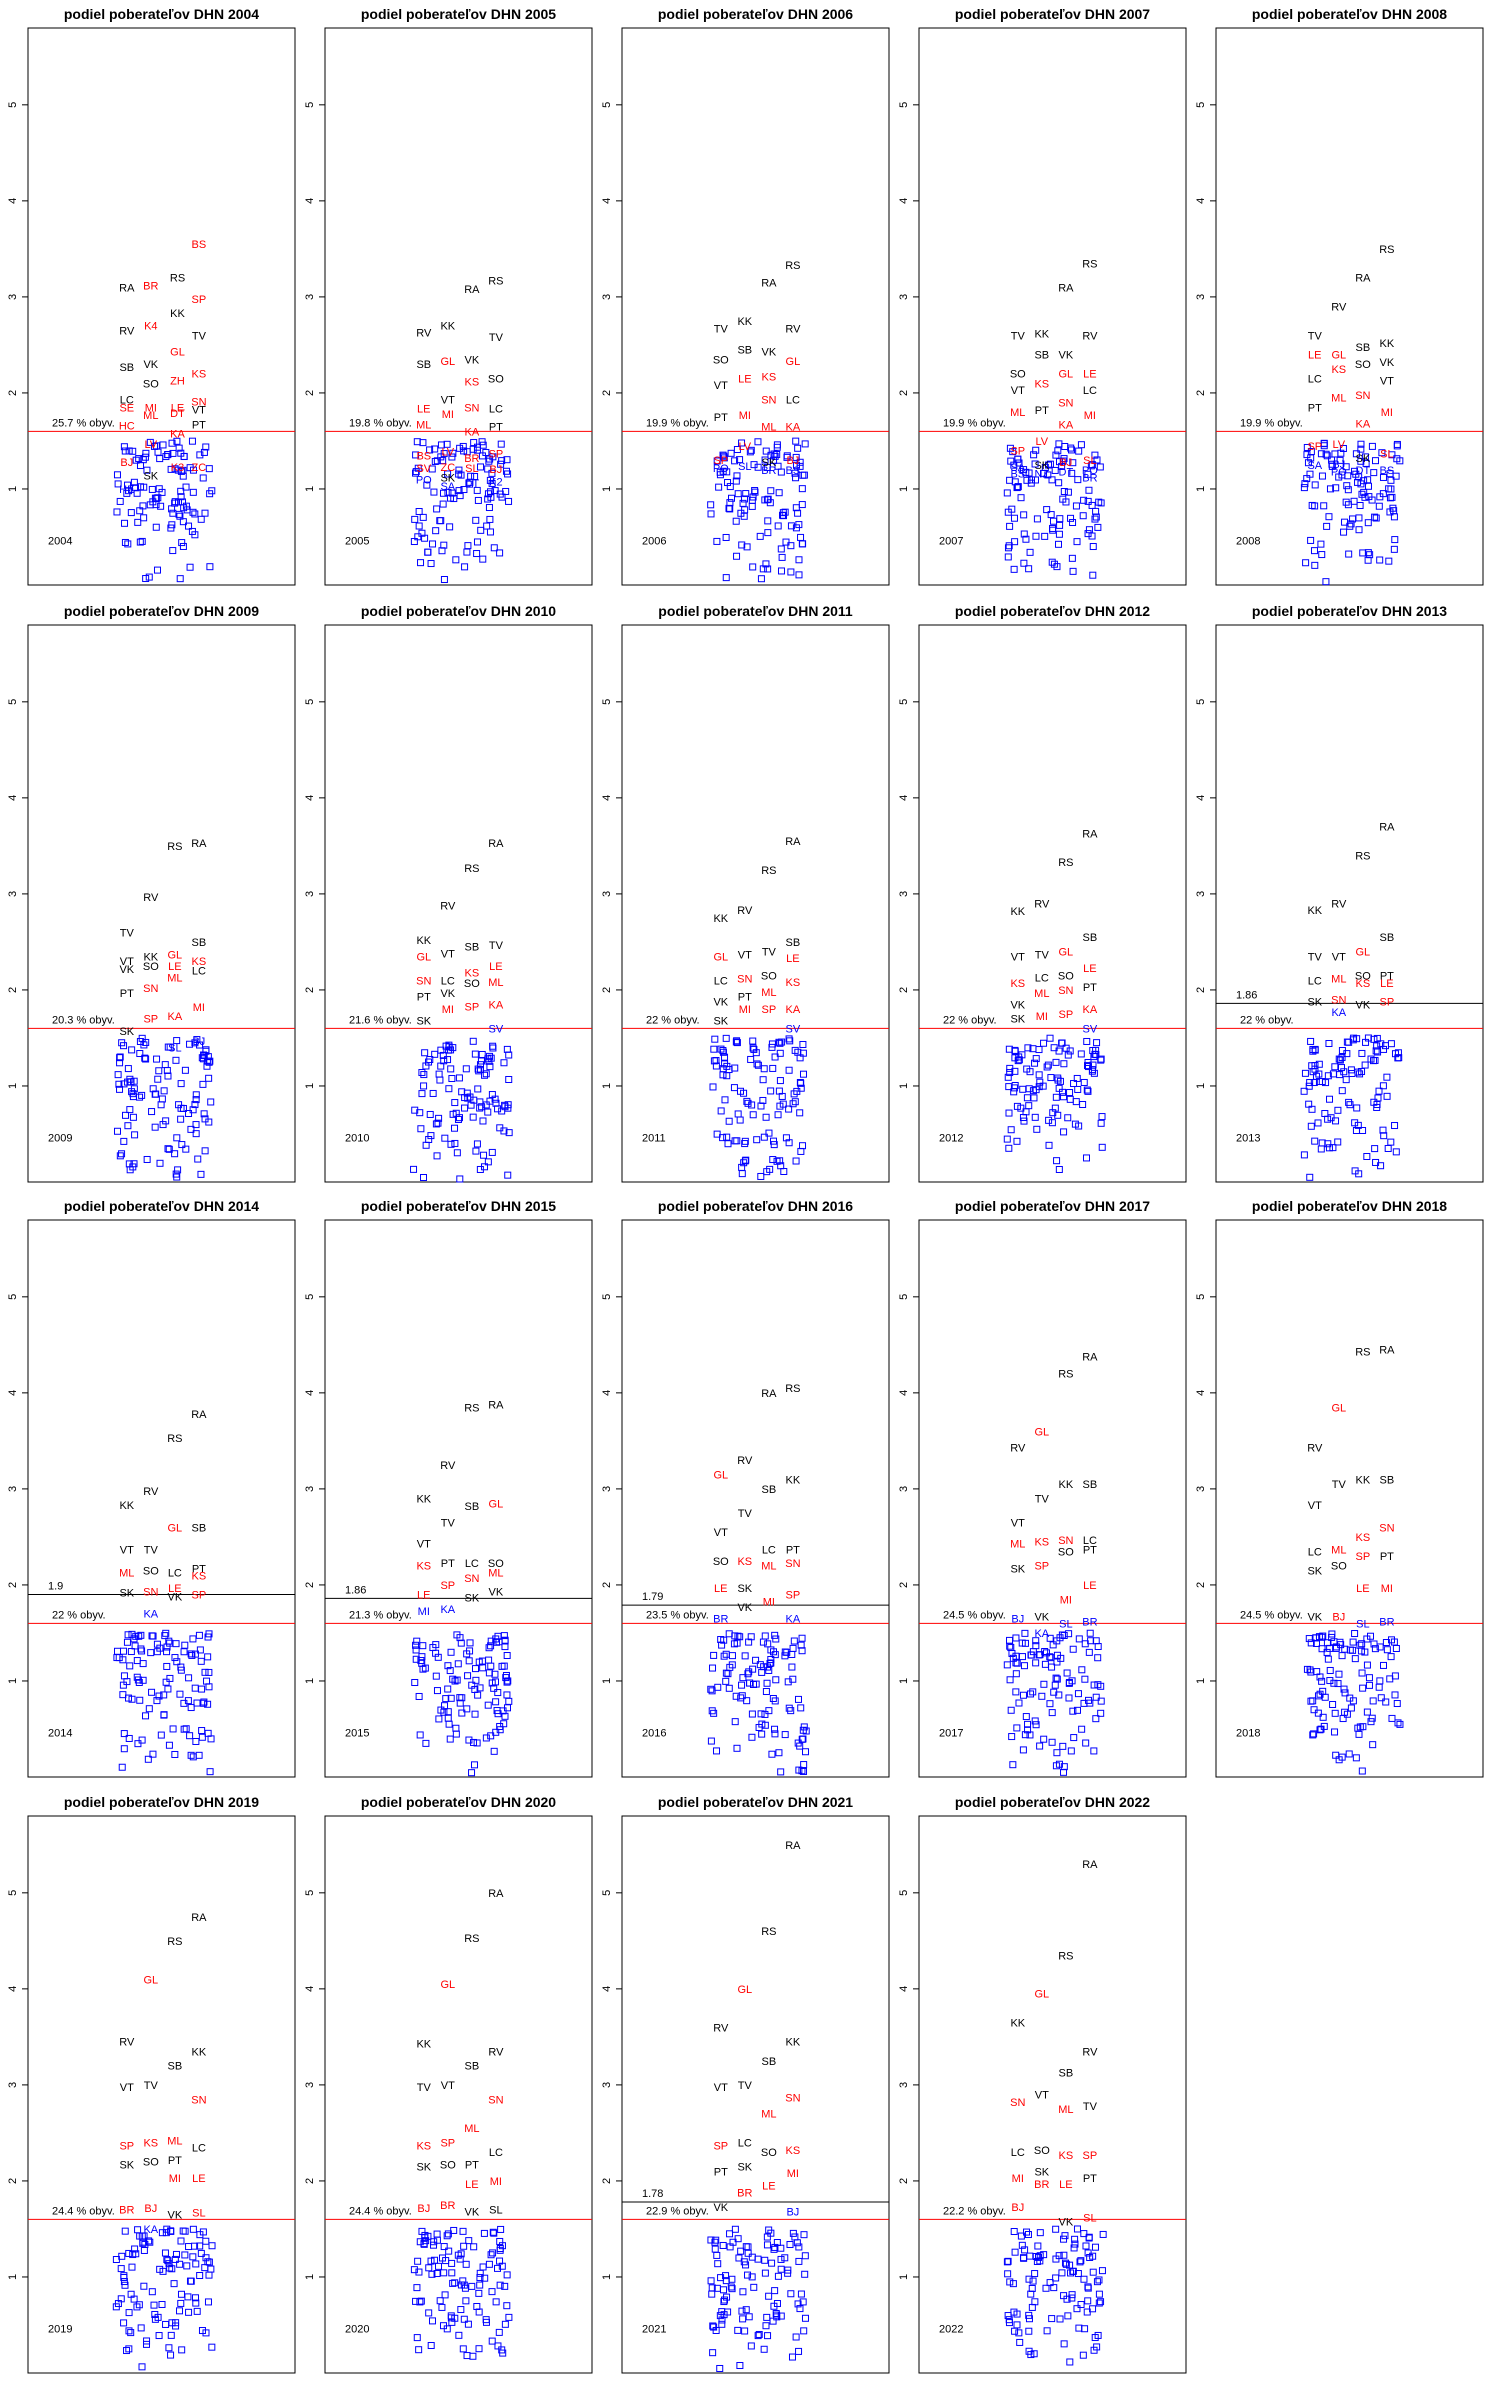 The height and width of the screenshot is (2407, 1490). I want to click on district-label: SP, so click(472, 1007).